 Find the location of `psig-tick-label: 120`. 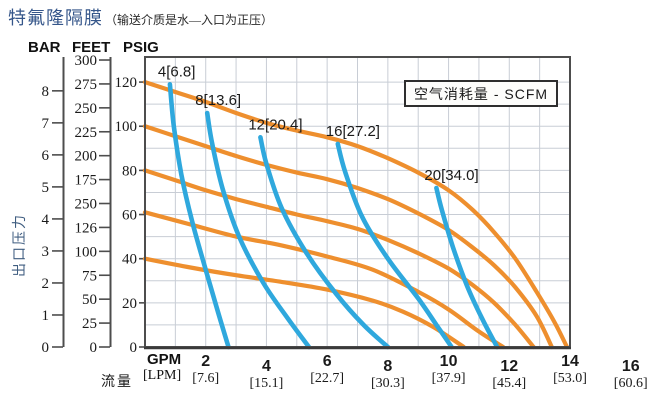

psig-tick-label: 120 is located at coordinates (126, 83).